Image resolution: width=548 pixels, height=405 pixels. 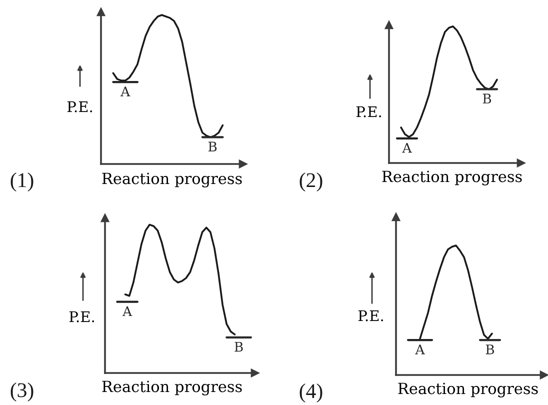 I want to click on text: (3), so click(x=22, y=392).